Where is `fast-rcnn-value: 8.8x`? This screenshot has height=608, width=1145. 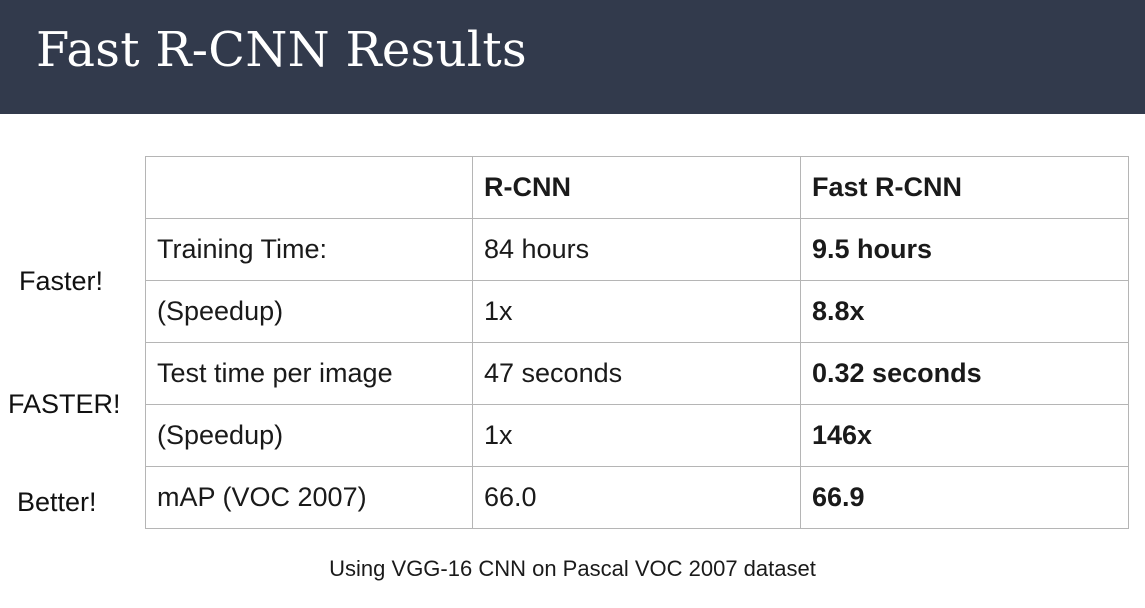
fast-rcnn-value: 8.8x is located at coordinates (964, 311).